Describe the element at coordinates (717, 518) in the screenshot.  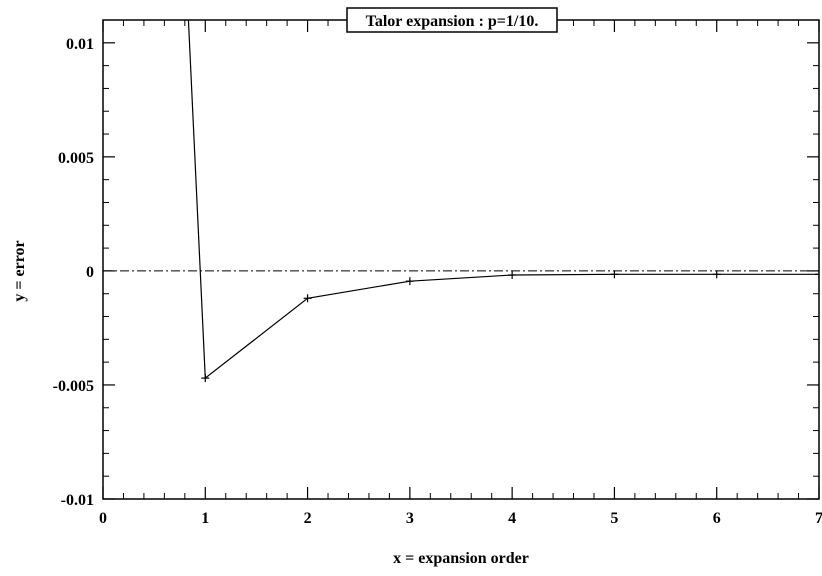
I see `x-tick-label: 6` at that location.